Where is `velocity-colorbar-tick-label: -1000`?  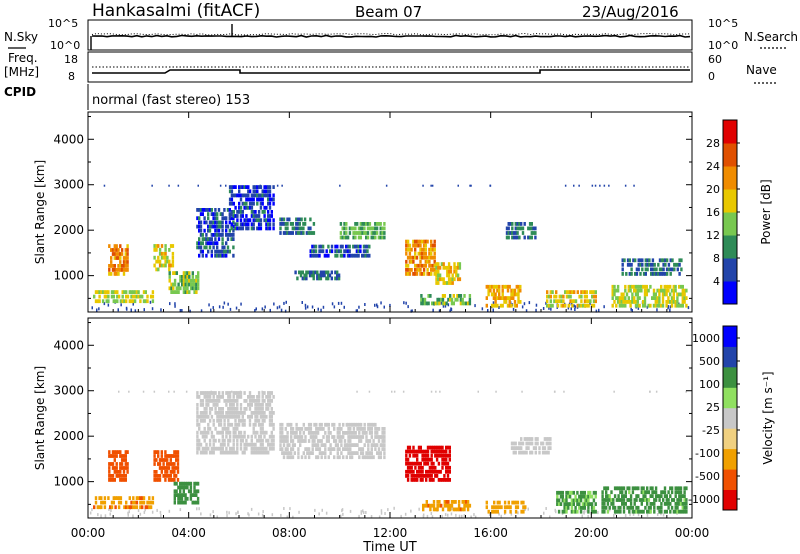 velocity-colorbar-tick-label: -1000 is located at coordinates (704, 499).